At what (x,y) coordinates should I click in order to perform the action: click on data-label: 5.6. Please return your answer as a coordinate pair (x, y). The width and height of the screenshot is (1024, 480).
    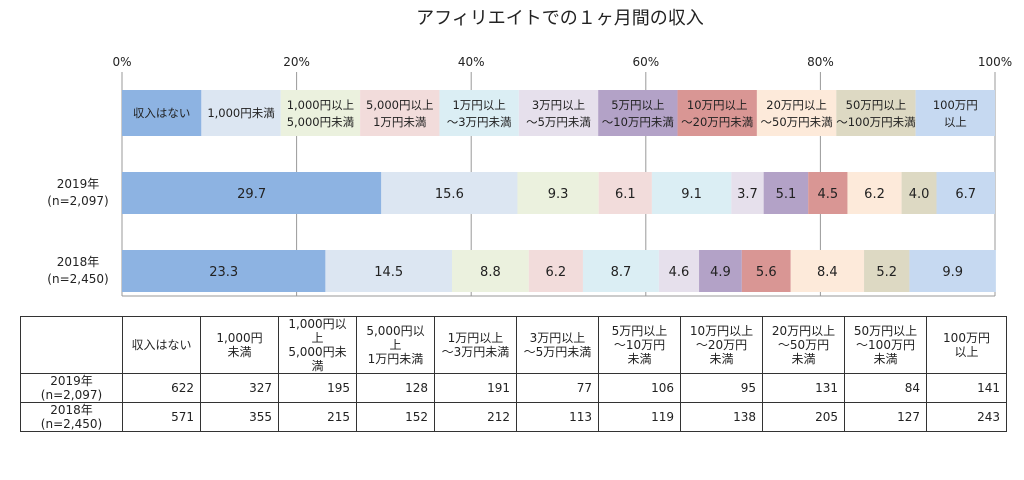
    Looking at the image, I should click on (766, 272).